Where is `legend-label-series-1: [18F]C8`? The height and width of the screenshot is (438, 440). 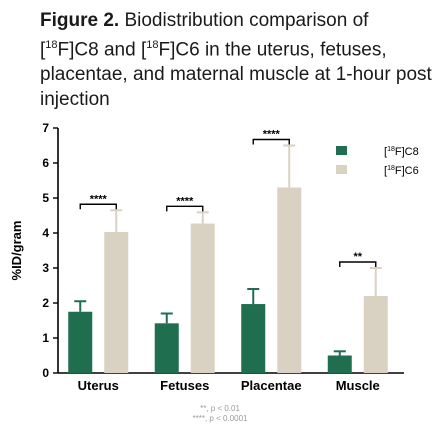 legend-label-series-1: [18F]C8 is located at coordinates (401, 152).